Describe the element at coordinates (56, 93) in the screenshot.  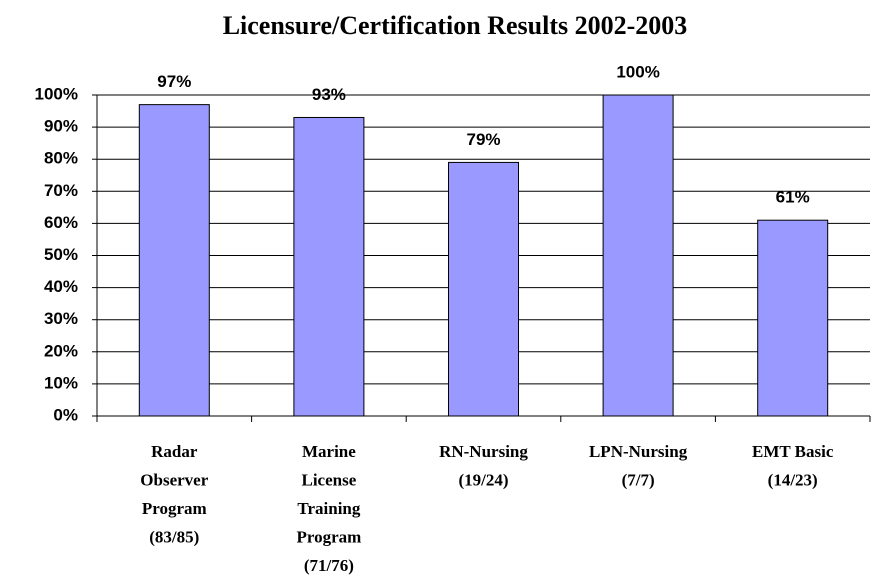
I see `y-tick-label: 100%` at that location.